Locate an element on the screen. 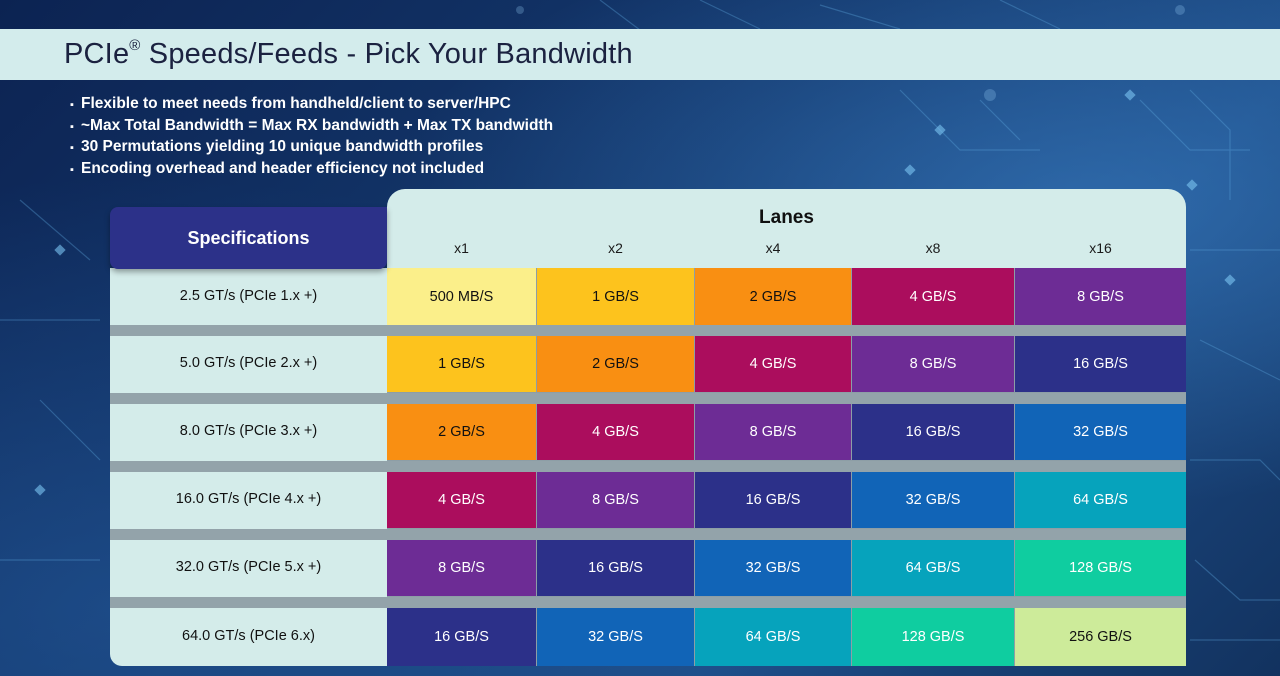 This screenshot has width=1280, height=676. lane-label-x16: x16 is located at coordinates (1100, 248).